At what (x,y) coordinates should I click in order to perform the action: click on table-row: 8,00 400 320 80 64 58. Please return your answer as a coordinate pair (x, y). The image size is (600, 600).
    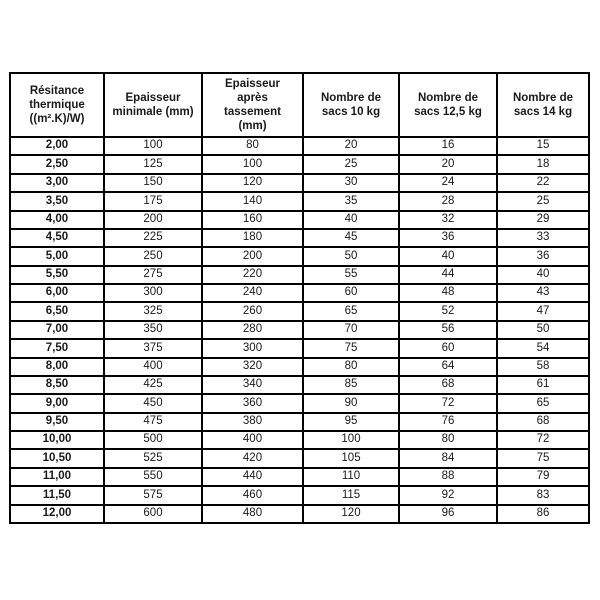
    Looking at the image, I should click on (299, 366).